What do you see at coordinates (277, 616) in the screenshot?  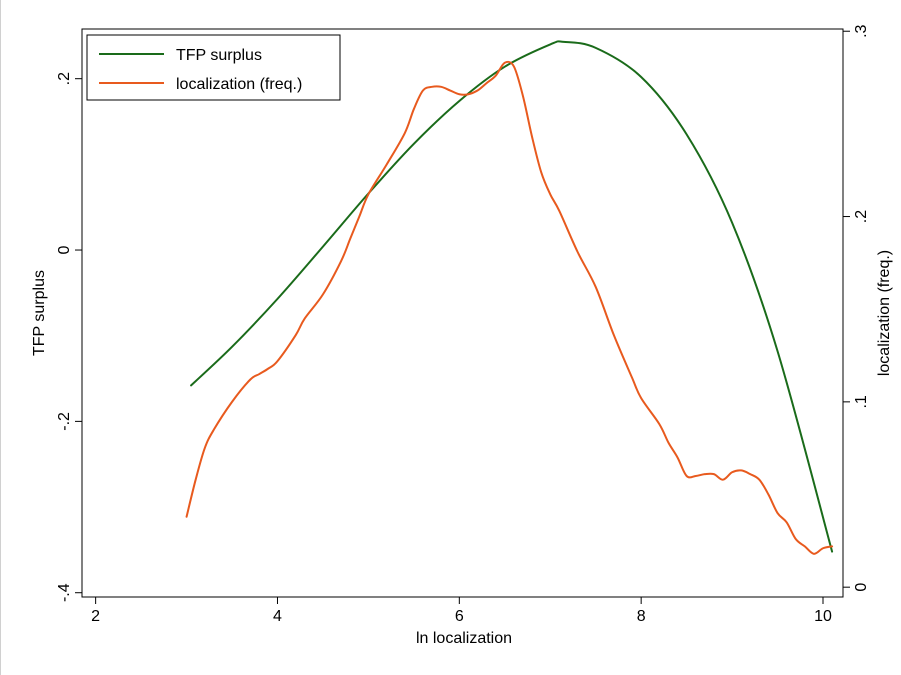 I see `x-tick-label: 4` at bounding box center [277, 616].